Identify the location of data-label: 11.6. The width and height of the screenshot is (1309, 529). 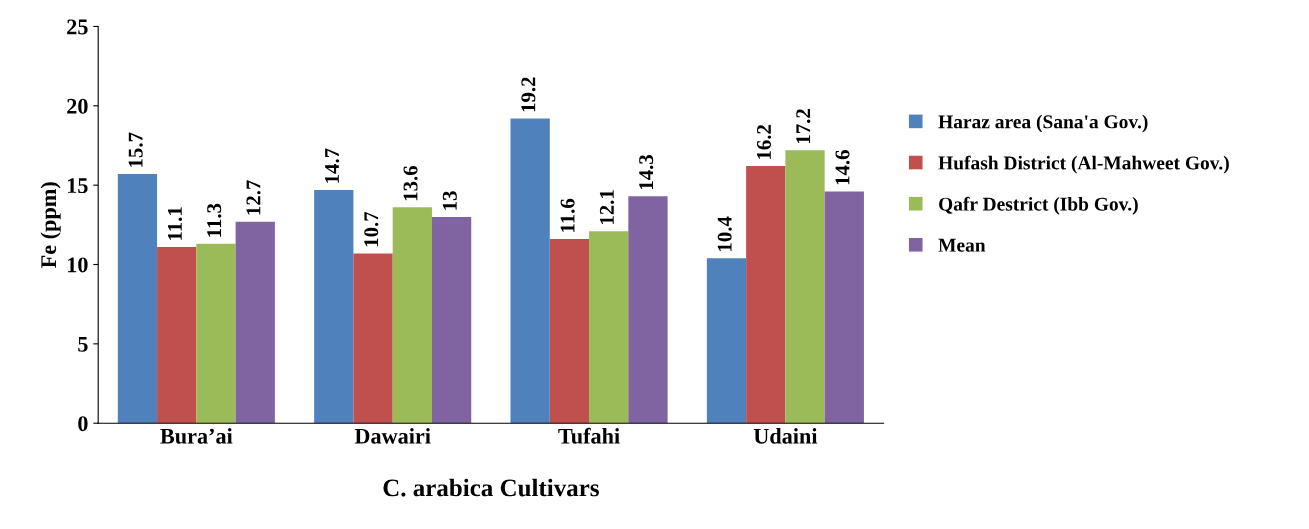
(567, 215).